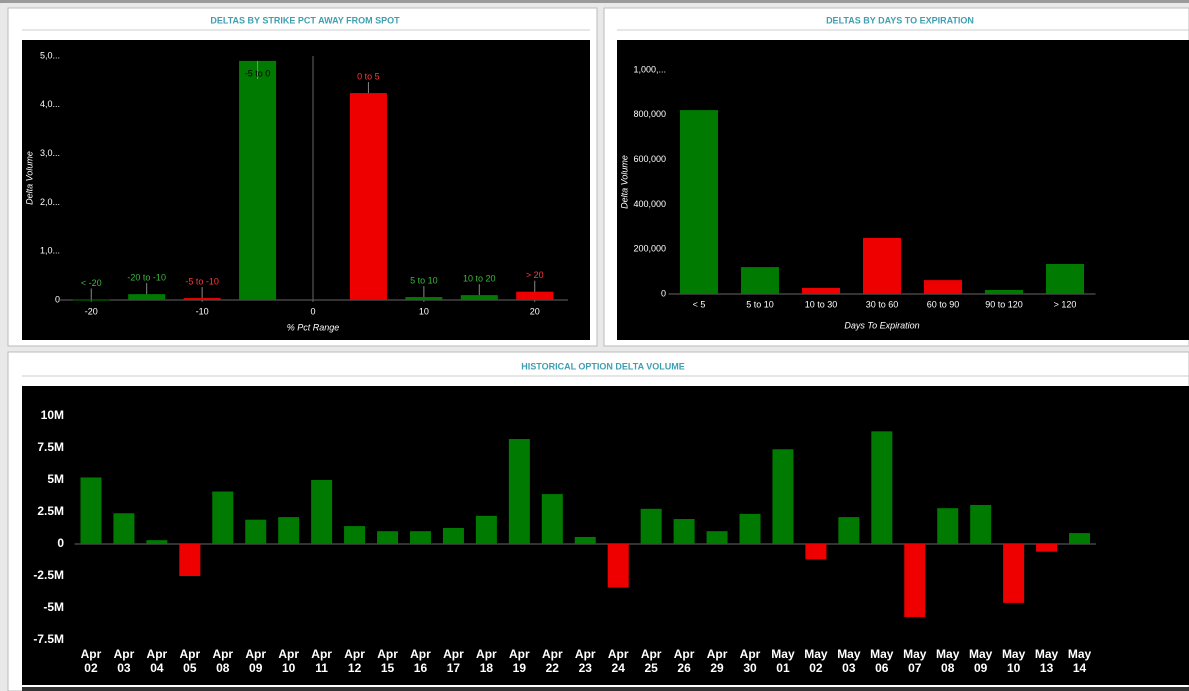 This screenshot has height=691, width=1189. What do you see at coordinates (553, 668) in the screenshot?
I see `x-tick-label: 22` at bounding box center [553, 668].